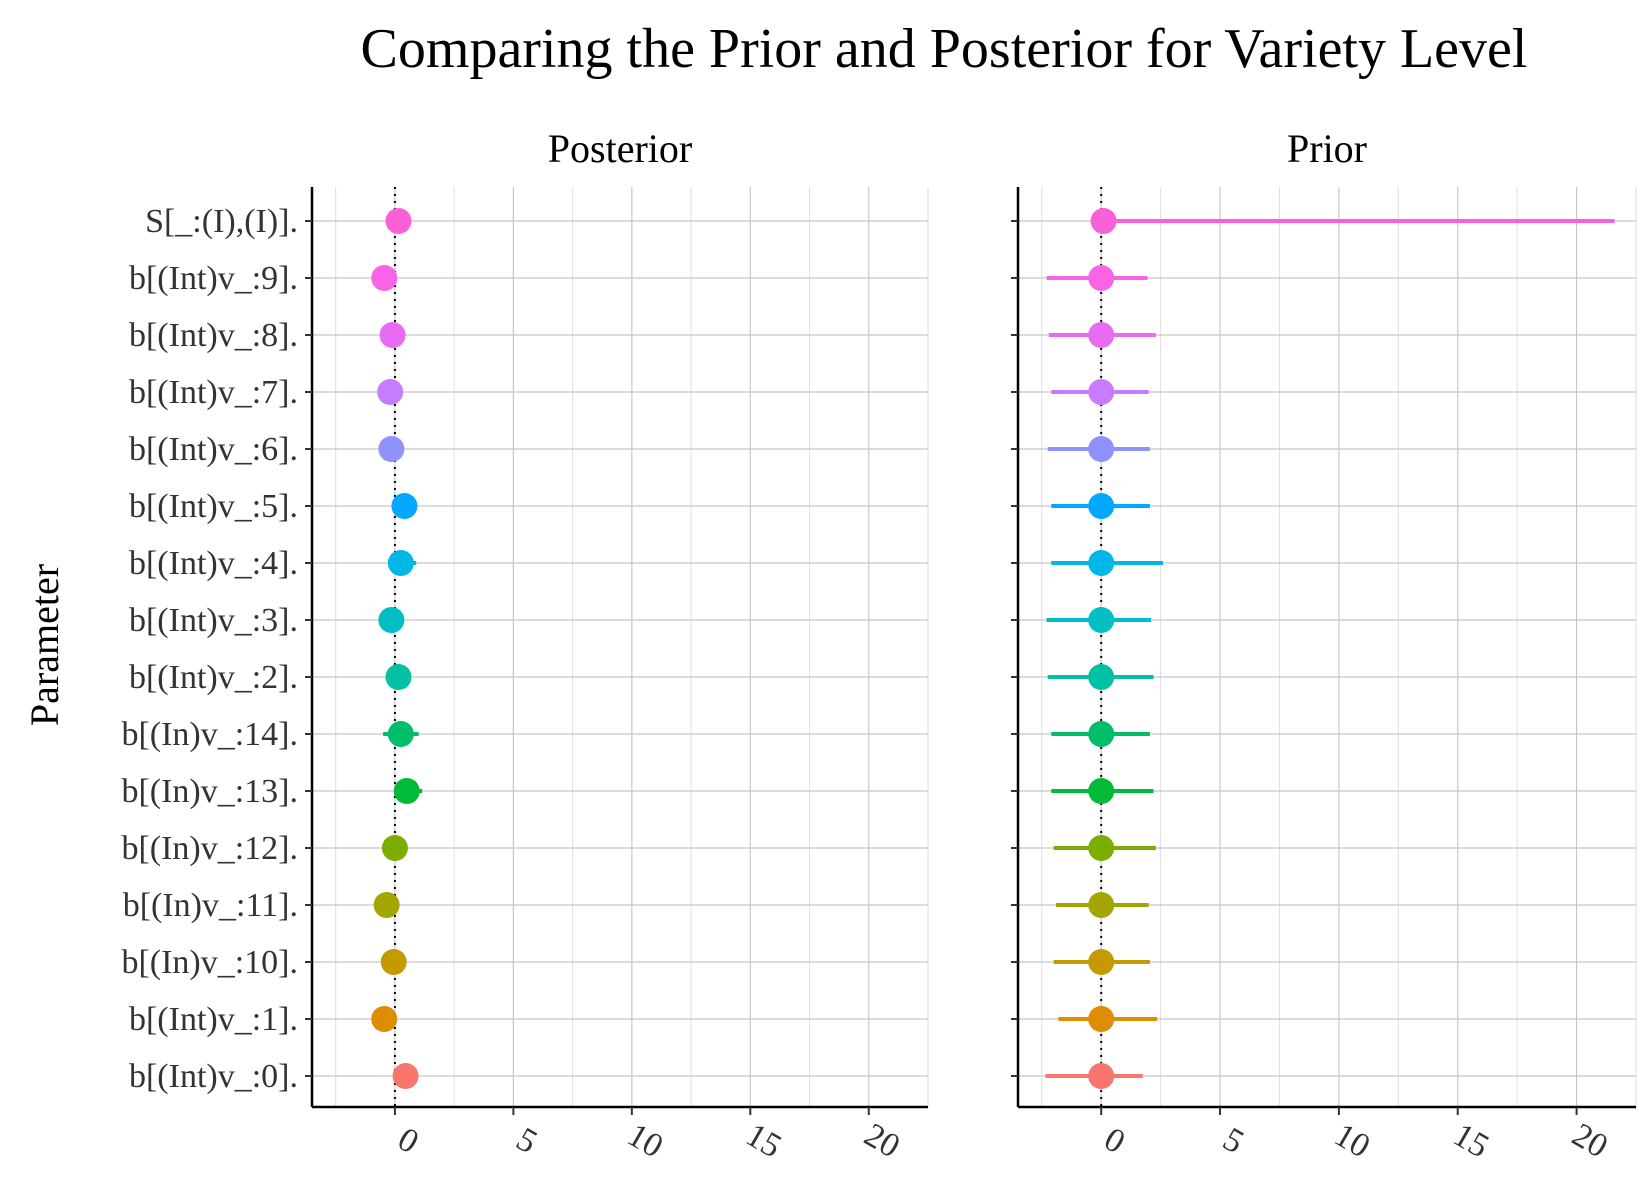  What do you see at coordinates (213, 449) in the screenshot?
I see `y-tick-label-4: b[(Int)v_:6].` at bounding box center [213, 449].